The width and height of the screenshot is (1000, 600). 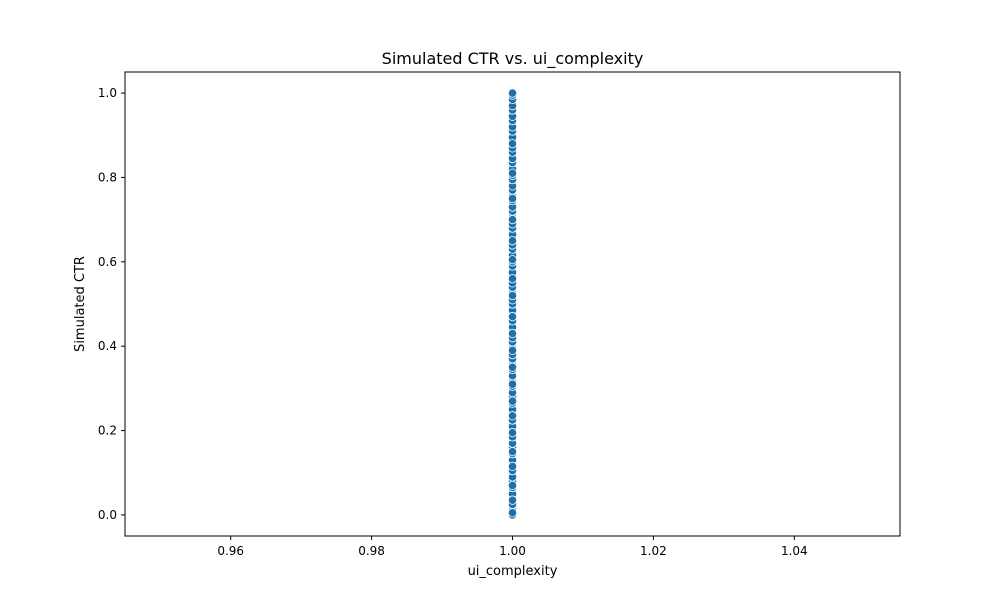 I want to click on x-tick-label: 1.00, so click(x=512, y=551).